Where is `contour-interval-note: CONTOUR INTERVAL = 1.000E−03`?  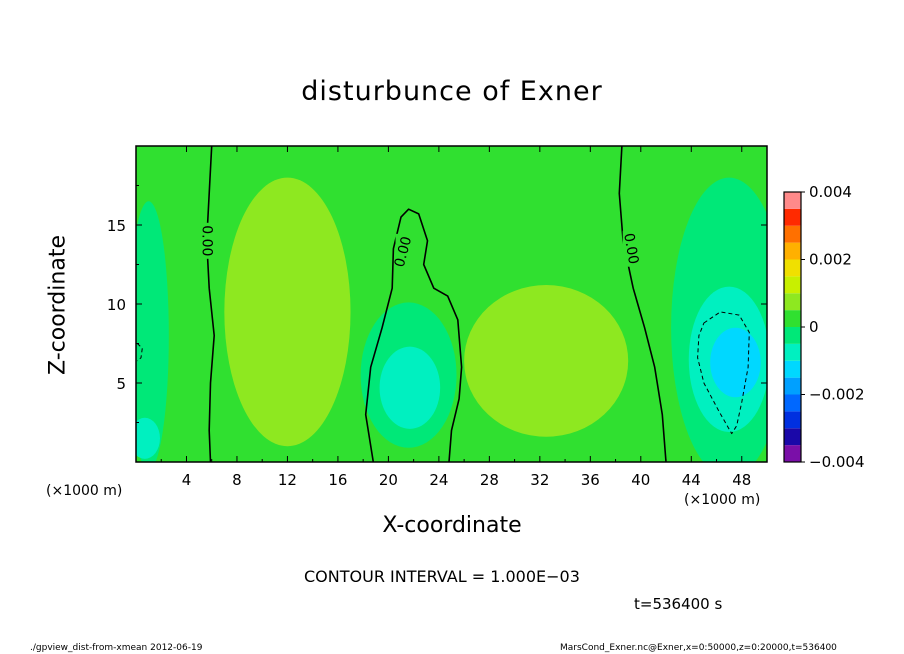 contour-interval-note: CONTOUR INTERVAL = 1.000E−03 is located at coordinates (442, 576).